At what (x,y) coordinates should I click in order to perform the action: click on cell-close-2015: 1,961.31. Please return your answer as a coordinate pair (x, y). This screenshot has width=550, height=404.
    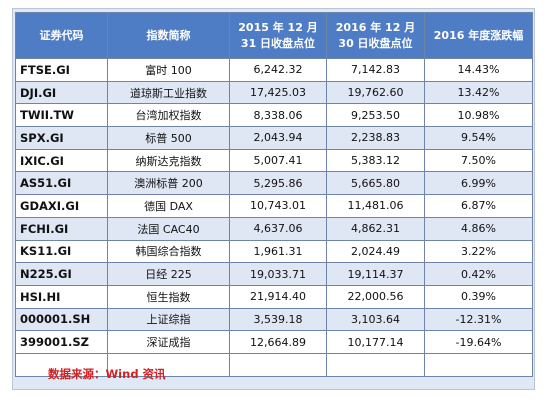
    Looking at the image, I should click on (278, 251).